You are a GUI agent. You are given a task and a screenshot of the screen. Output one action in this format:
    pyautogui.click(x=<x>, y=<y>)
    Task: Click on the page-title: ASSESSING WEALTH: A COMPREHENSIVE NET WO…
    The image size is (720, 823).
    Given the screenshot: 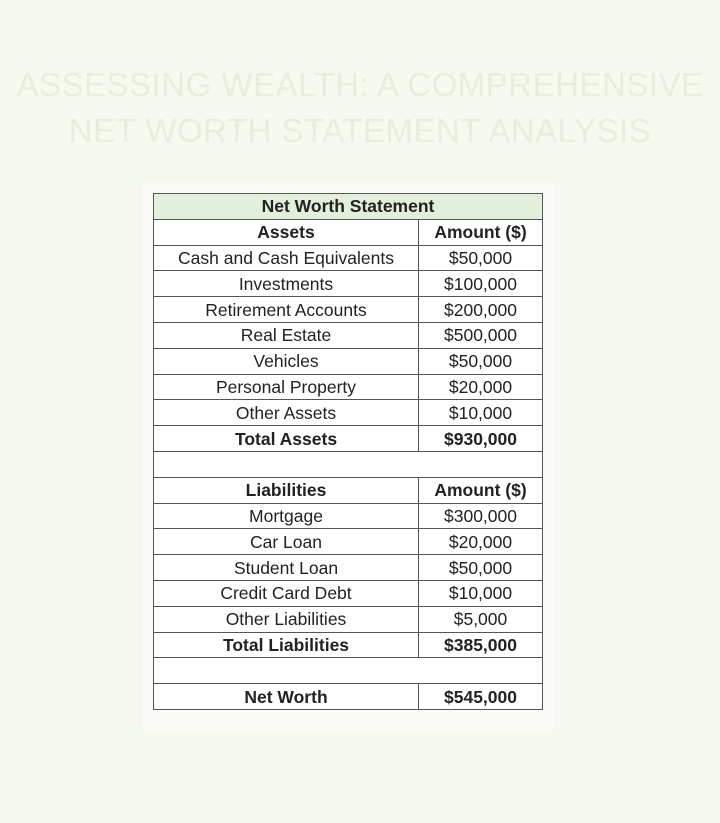 What is the action you would take?
    pyautogui.click(x=360, y=108)
    